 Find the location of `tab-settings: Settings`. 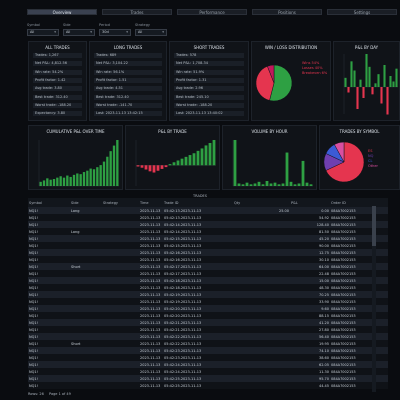

tab-settings: Settings is located at coordinates (362, 12).